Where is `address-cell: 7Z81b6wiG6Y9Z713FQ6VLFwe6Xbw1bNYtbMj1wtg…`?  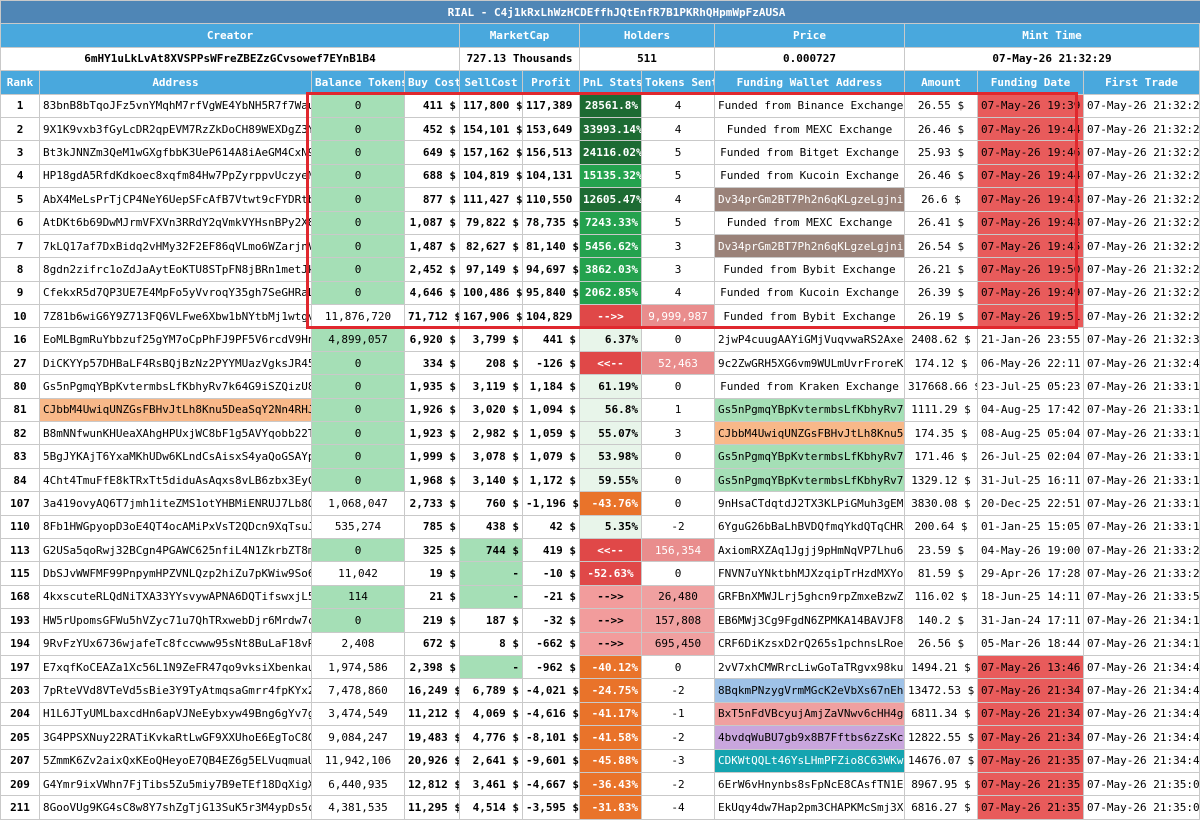
address-cell: 7Z81b6wiG6Y9Z713FQ6VLFwe6Xbw1bNYtbMj1wtg… is located at coordinates (176, 316).